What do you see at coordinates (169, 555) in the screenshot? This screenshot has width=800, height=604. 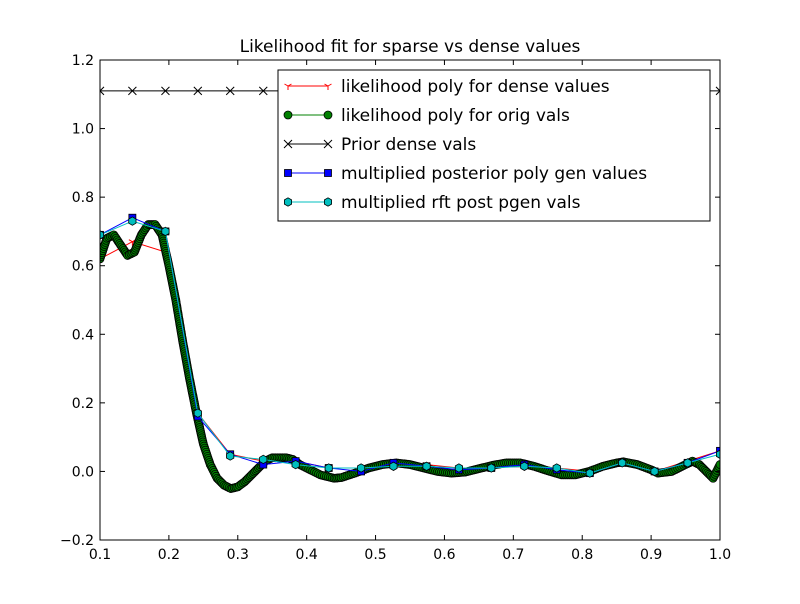 I see `x-tick-label: 0.2` at bounding box center [169, 555].